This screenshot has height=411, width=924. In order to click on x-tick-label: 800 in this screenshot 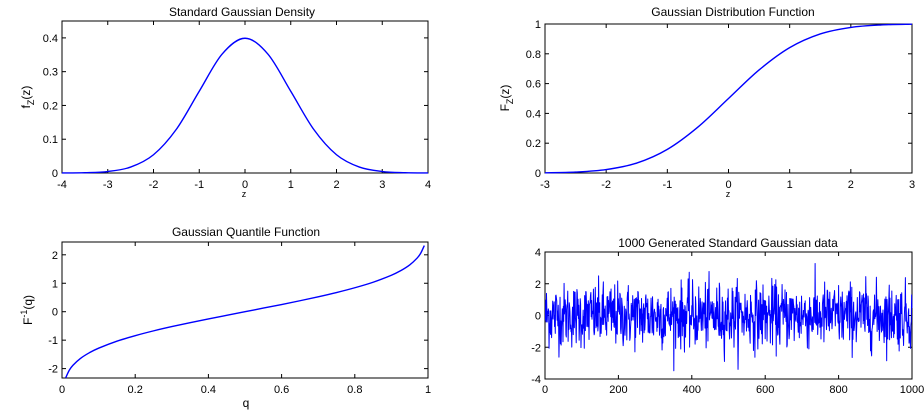, I will do `click(838, 390)`.